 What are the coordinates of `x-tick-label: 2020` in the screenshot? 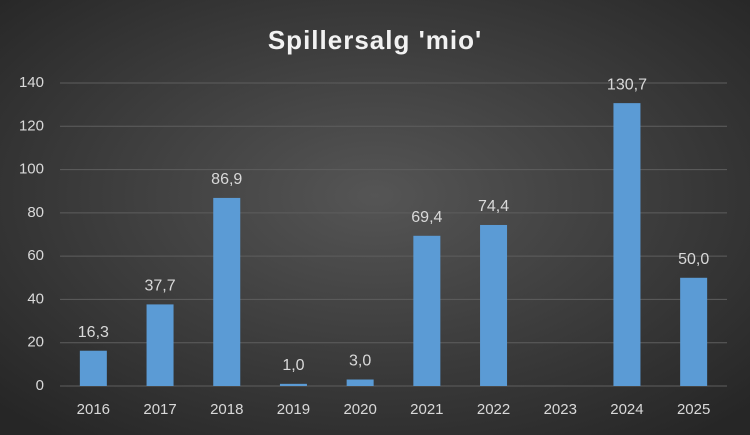 It's located at (359, 409).